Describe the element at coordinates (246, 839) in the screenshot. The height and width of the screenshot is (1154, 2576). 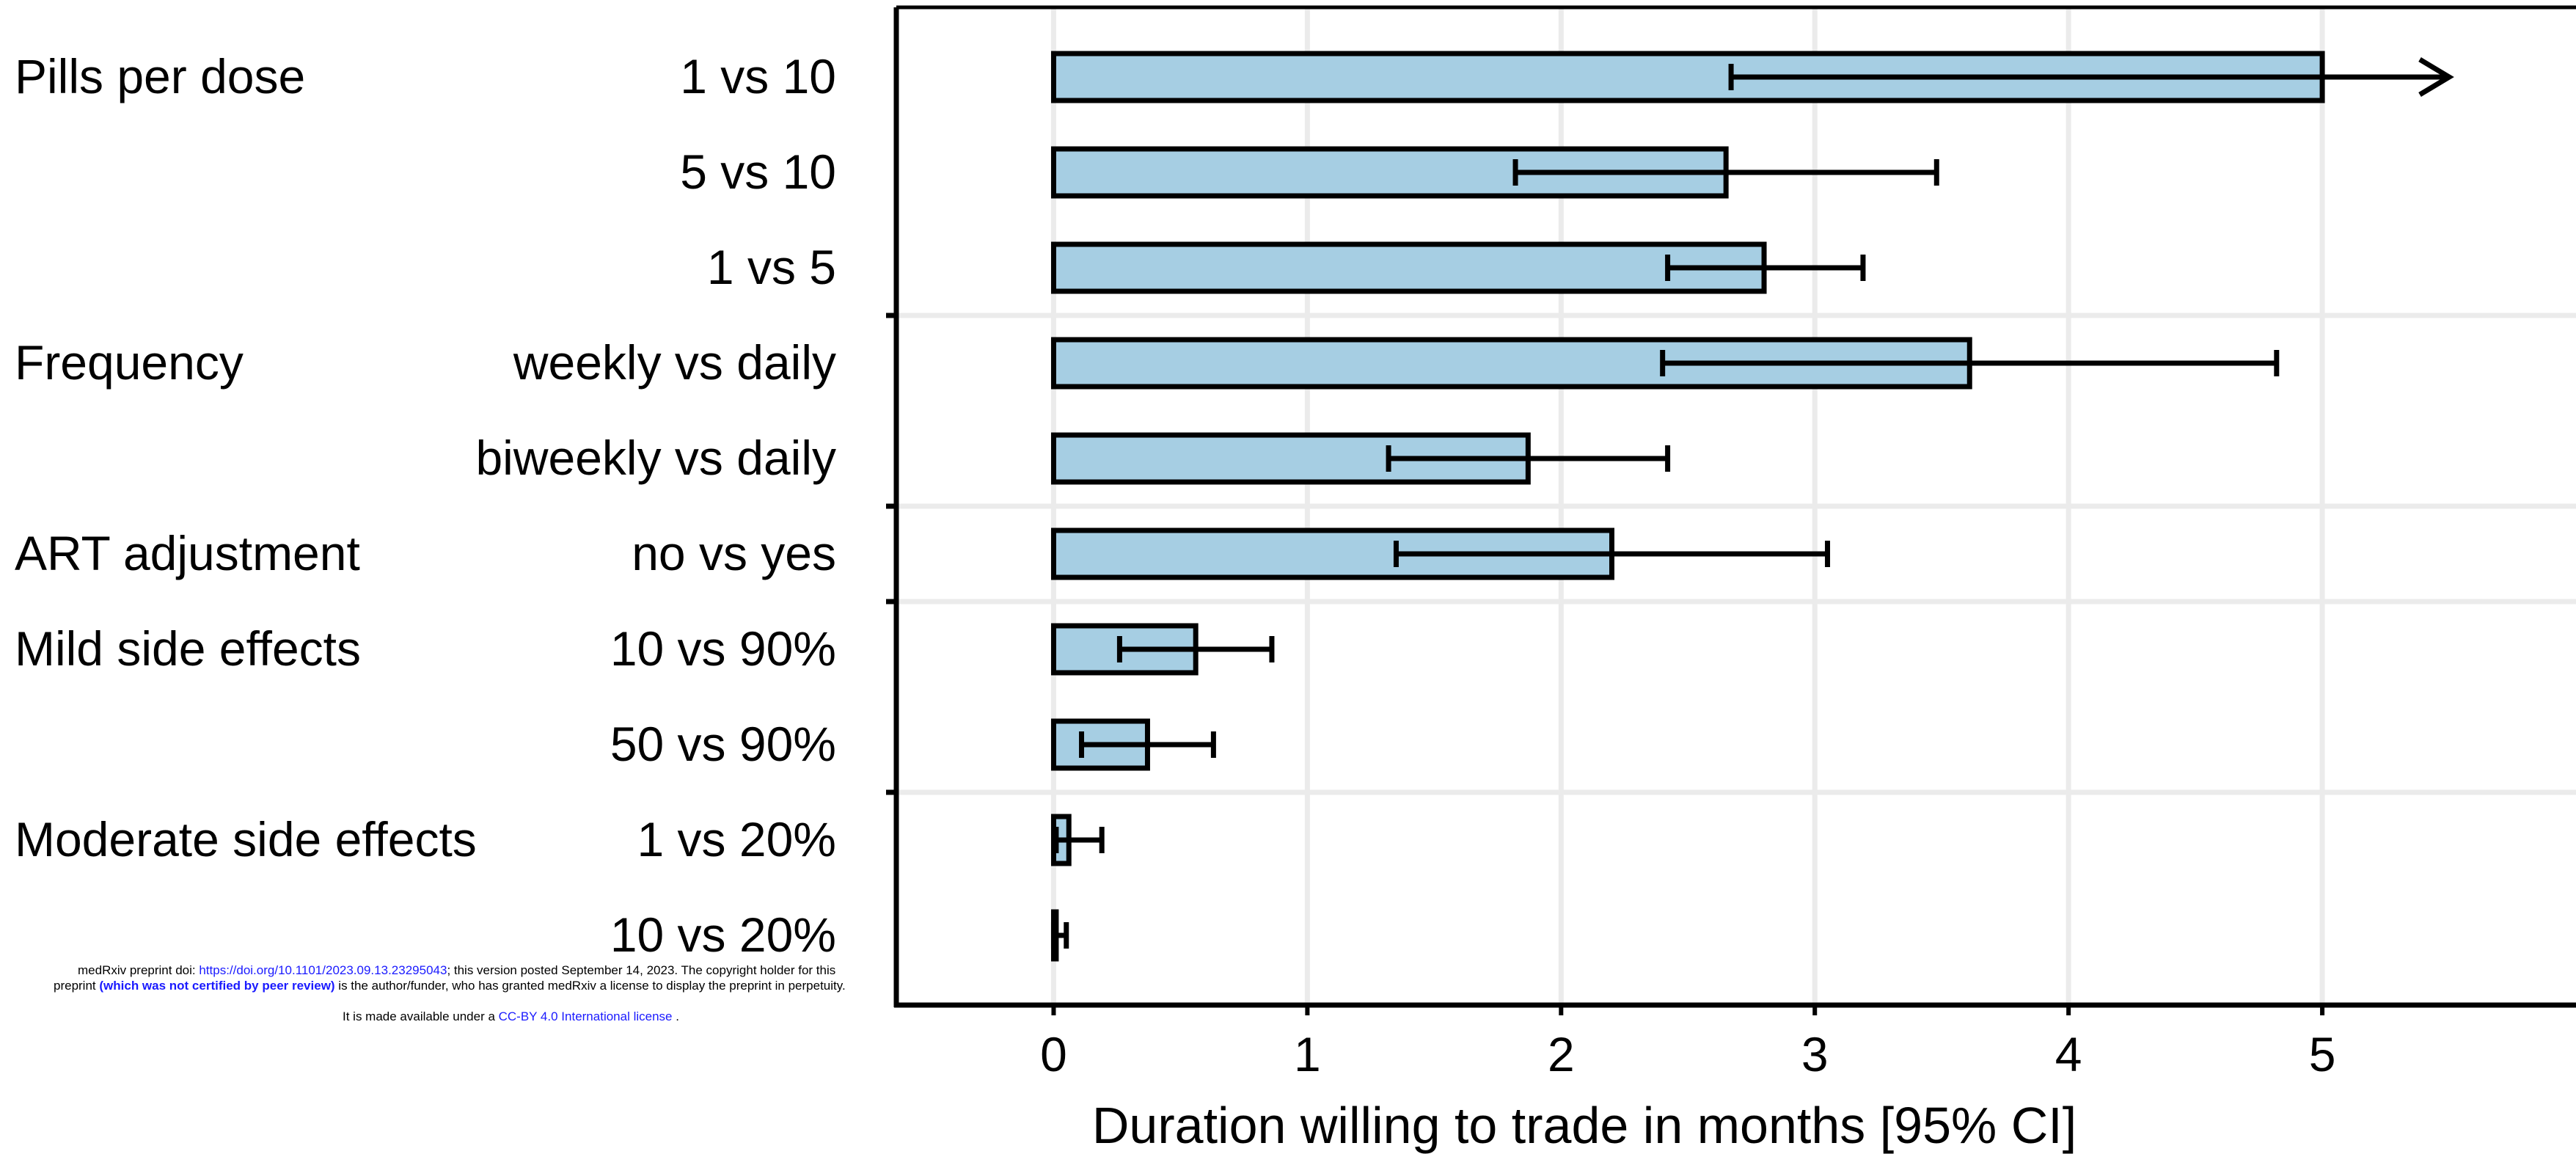
I see `group-label: Moderate side effects` at that location.